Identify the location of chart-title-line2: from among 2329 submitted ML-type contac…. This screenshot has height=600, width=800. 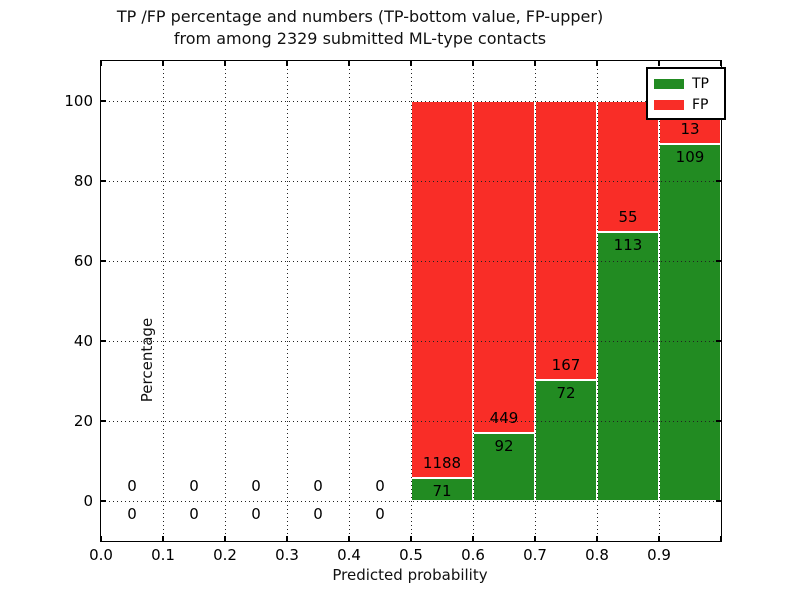
(360, 38).